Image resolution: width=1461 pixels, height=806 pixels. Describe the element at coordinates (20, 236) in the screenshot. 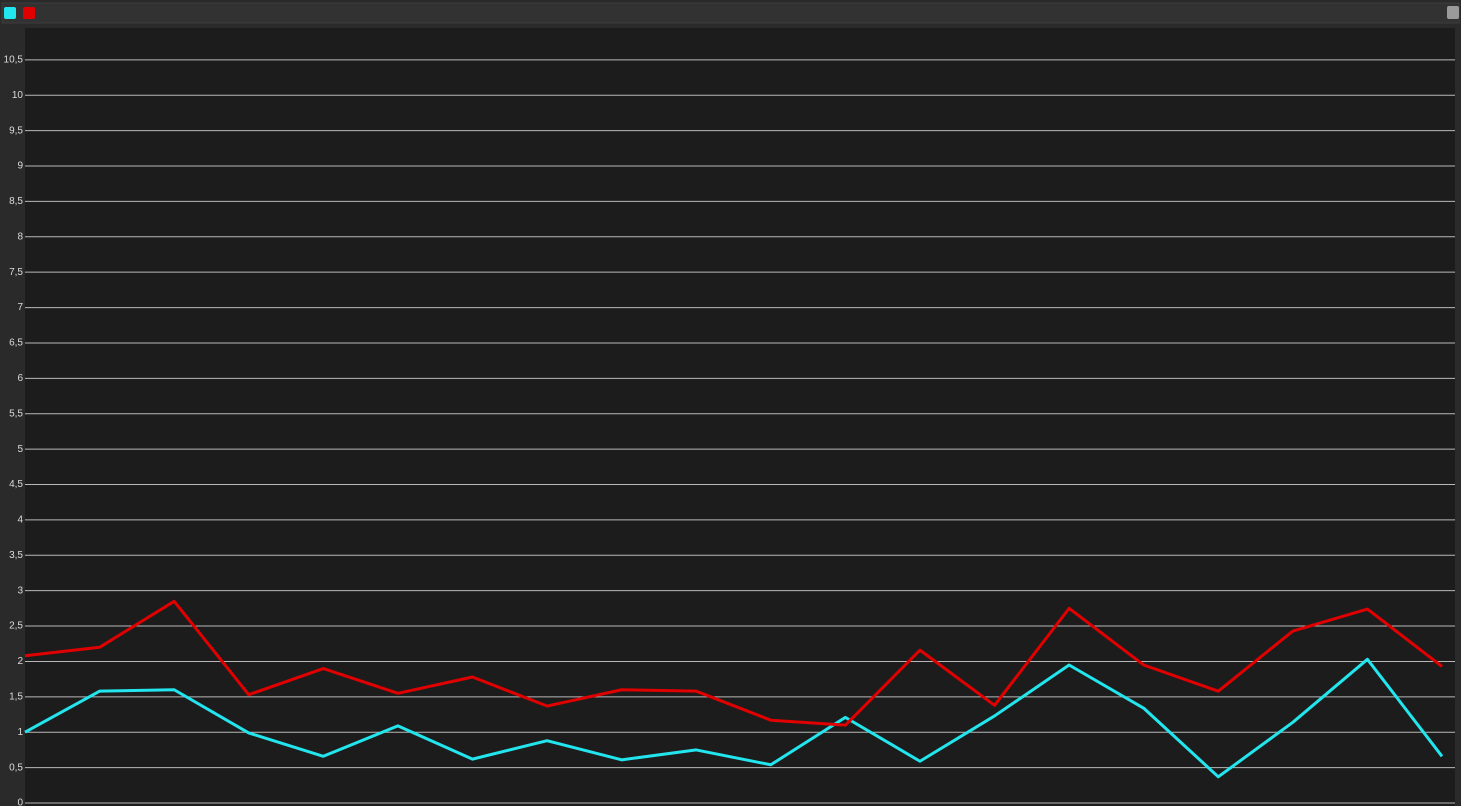

I see `y-tick-label: 8` at that location.